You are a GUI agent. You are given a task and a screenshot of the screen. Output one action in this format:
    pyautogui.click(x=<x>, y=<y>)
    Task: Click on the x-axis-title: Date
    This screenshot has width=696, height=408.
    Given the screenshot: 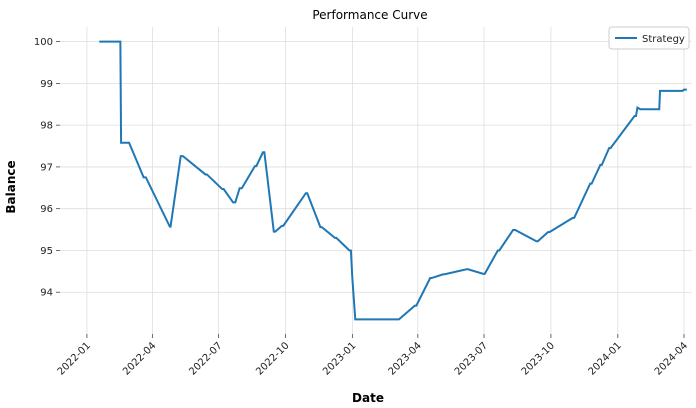 What is the action you would take?
    pyautogui.click(x=368, y=398)
    